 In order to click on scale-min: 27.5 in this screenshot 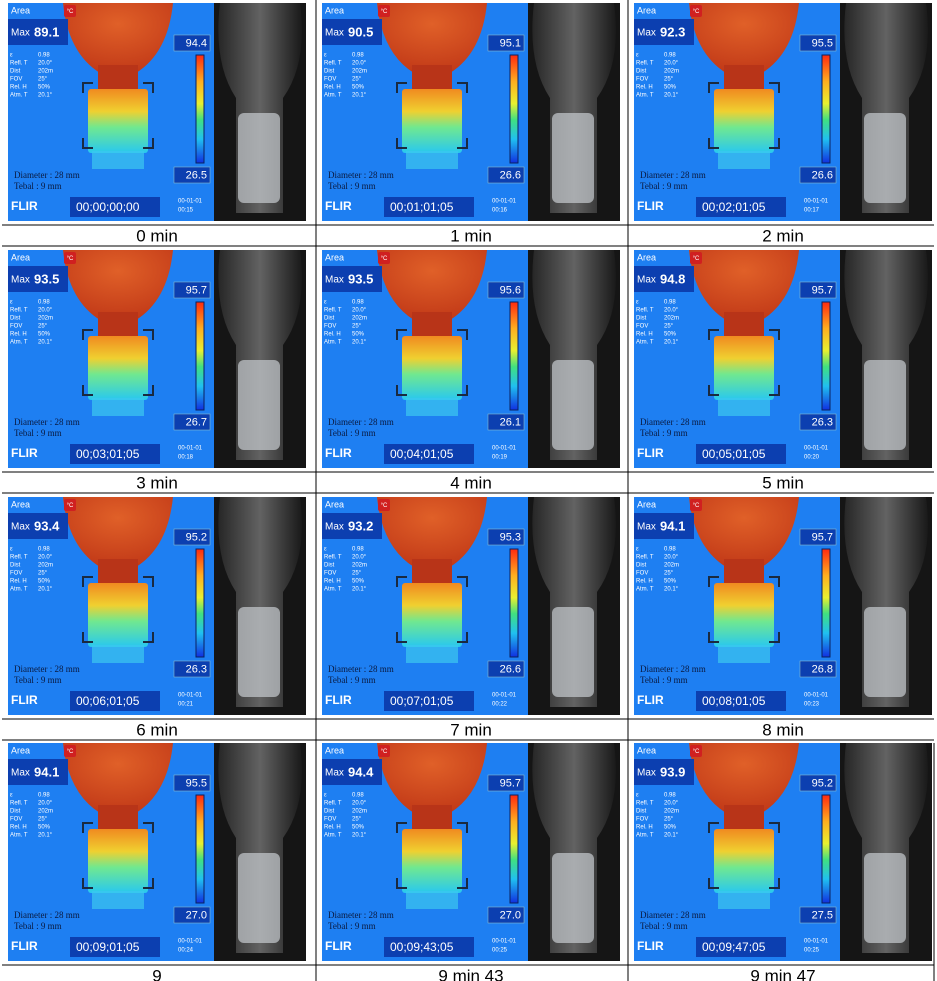, I will do `click(822, 915)`.